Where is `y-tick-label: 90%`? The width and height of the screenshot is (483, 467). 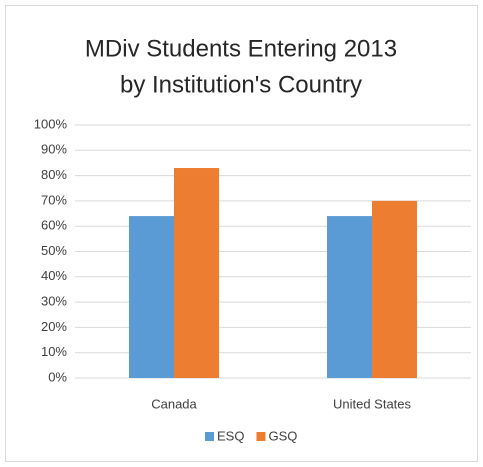 y-tick-label: 90% is located at coordinates (54, 149).